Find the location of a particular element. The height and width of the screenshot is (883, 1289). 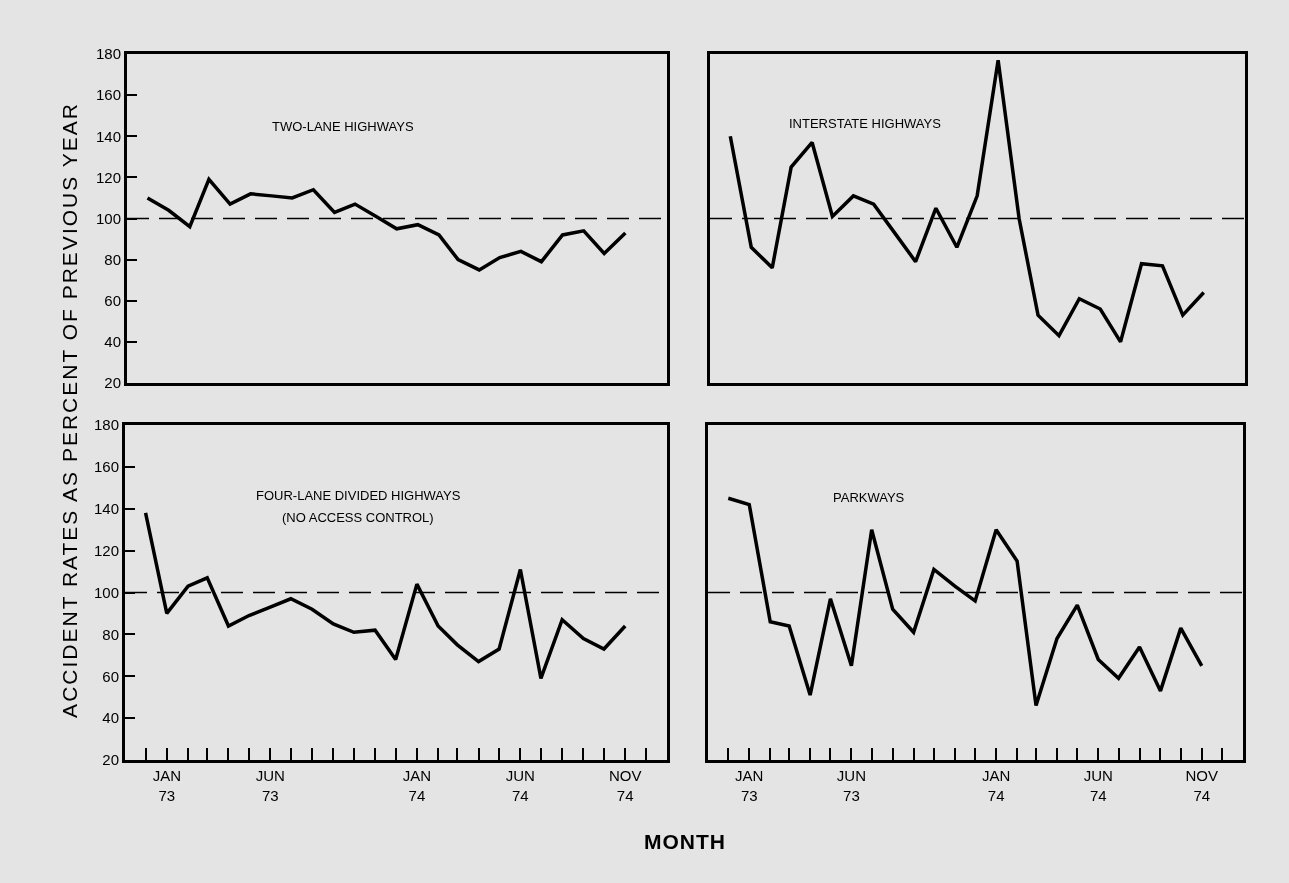

text: INTERSTATE HIGHWAYS is located at coordinates (865, 123).